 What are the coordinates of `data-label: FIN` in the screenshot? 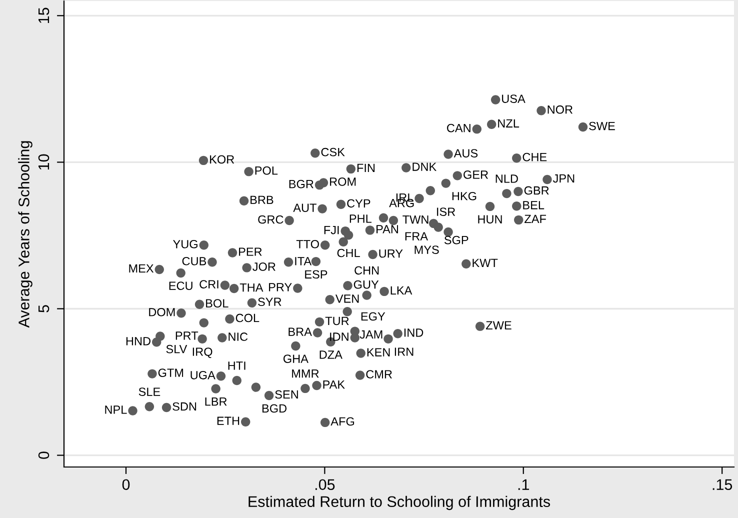 It's located at (366, 168).